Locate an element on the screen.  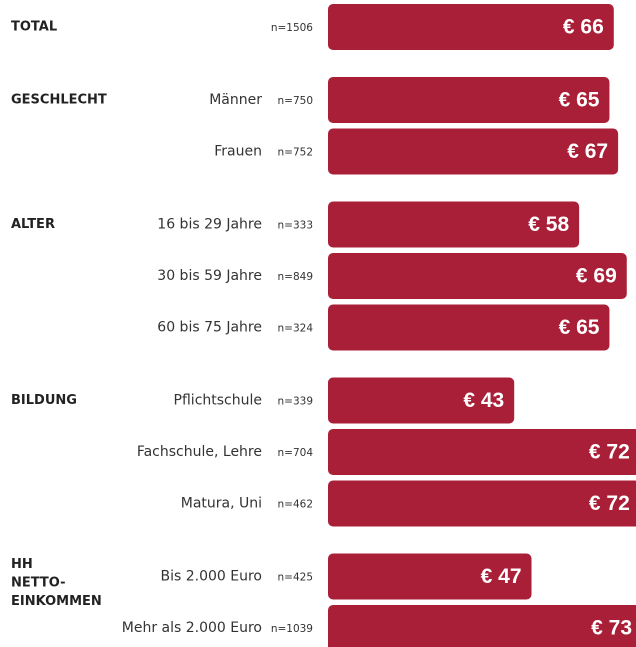
category-label: Männer is located at coordinates (235, 100).